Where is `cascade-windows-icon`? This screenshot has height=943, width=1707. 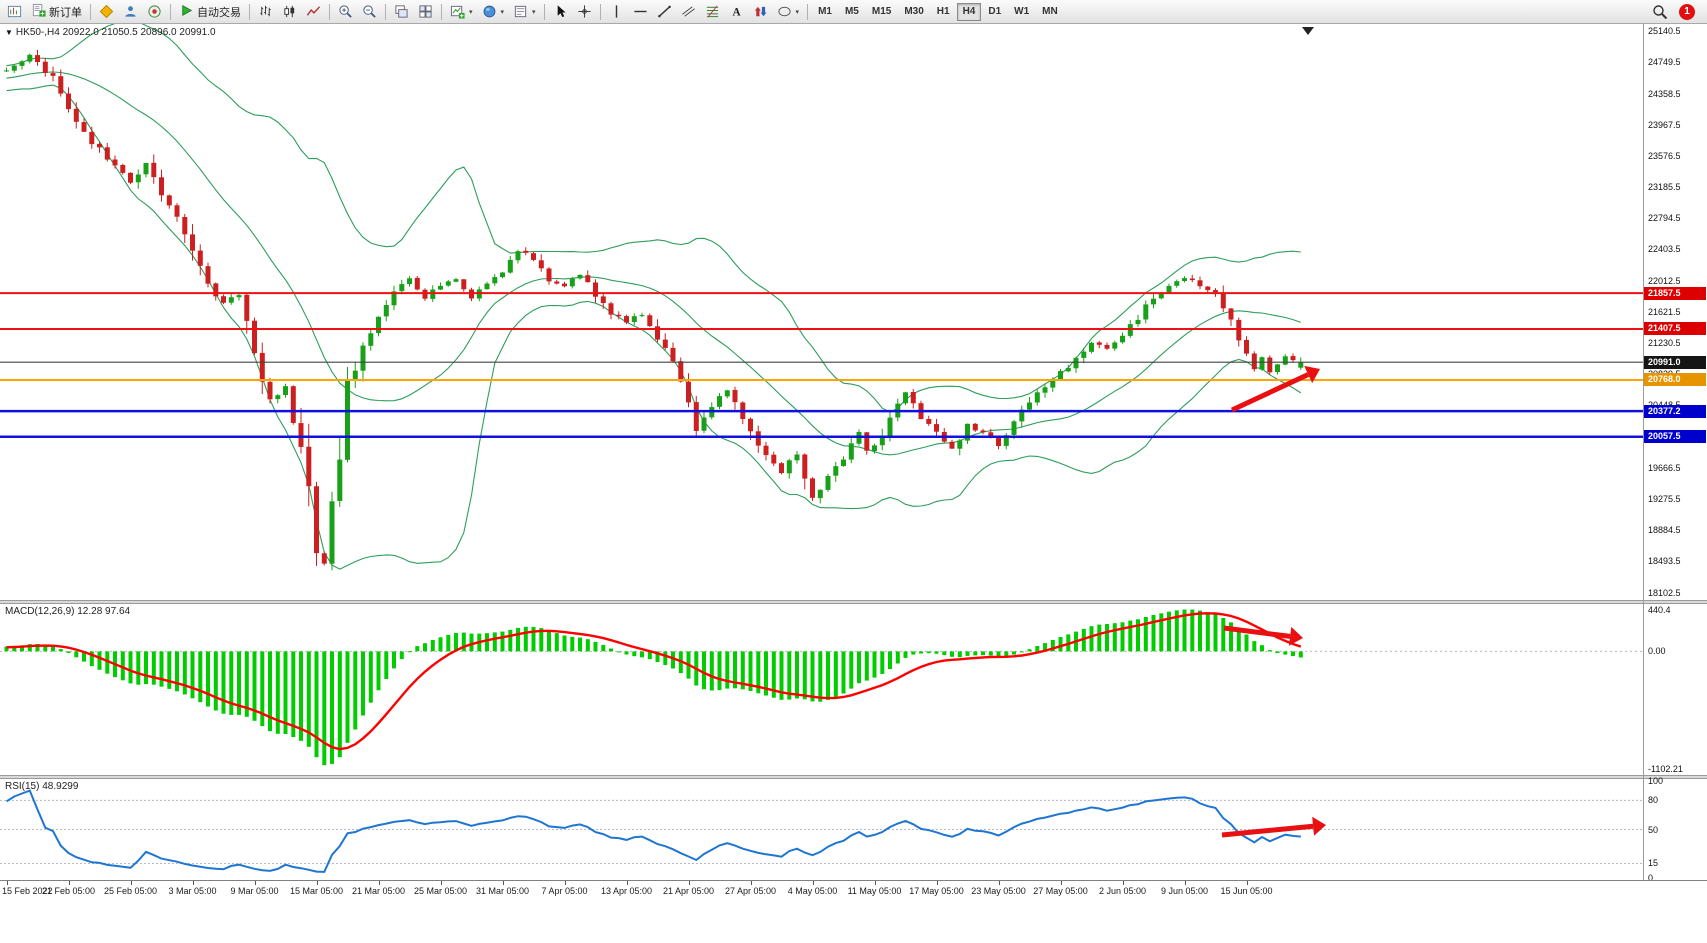 cascade-windows-icon is located at coordinates (401, 12).